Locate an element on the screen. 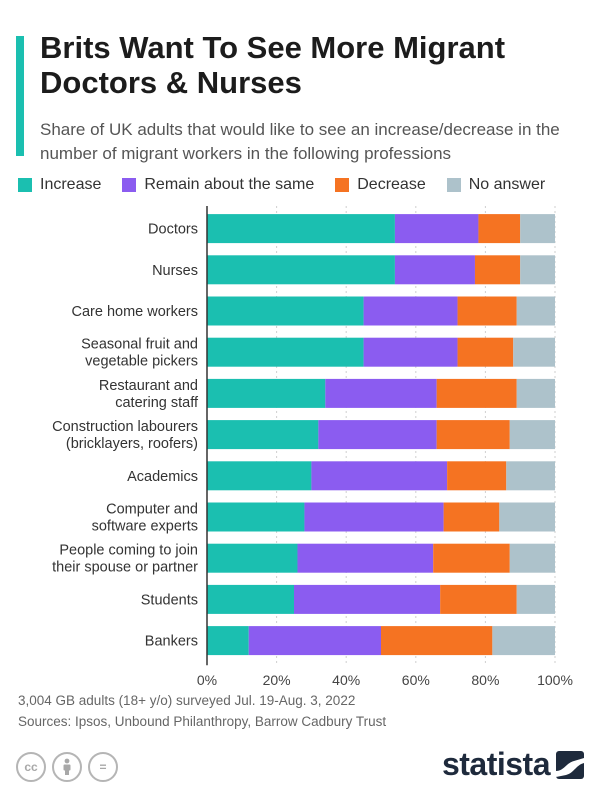 The height and width of the screenshot is (800, 600). legend-label: Remain about the same is located at coordinates (229, 184).